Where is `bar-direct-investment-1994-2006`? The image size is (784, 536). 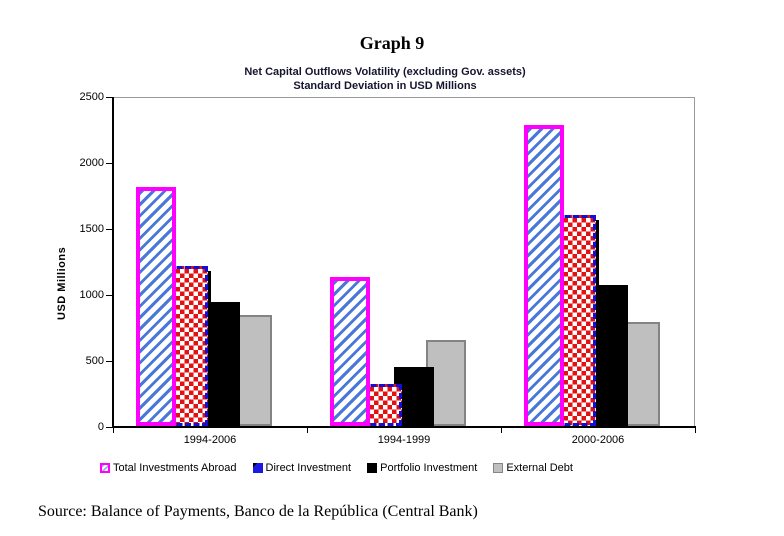 bar-direct-investment-1994-2006 is located at coordinates (188, 346).